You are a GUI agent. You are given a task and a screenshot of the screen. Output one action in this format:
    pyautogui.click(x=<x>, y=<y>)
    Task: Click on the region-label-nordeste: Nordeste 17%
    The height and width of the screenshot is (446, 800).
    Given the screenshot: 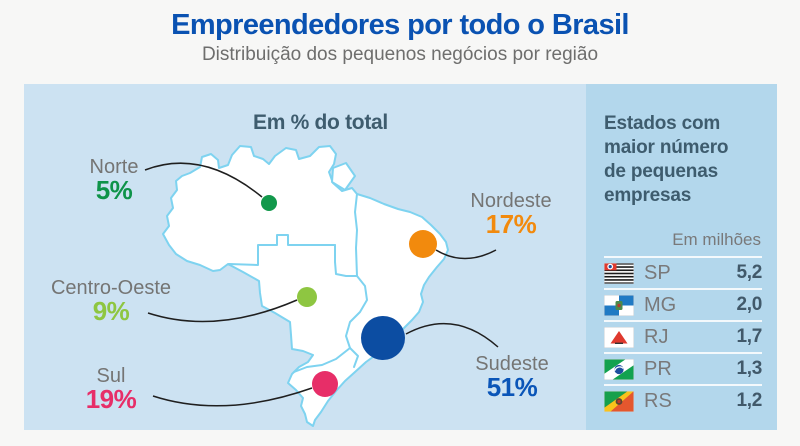 What is the action you would take?
    pyautogui.click(x=511, y=214)
    